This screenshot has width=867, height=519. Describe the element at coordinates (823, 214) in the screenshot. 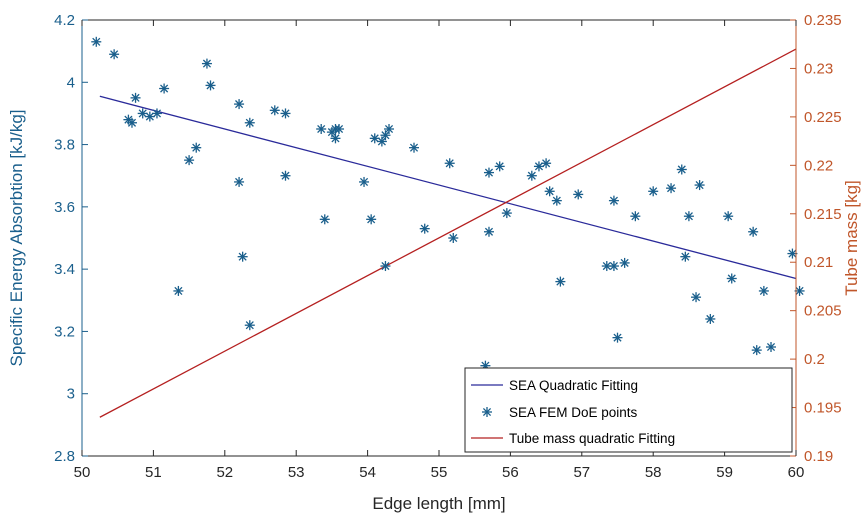

I see `y-right-tick-label: 0.215` at that location.